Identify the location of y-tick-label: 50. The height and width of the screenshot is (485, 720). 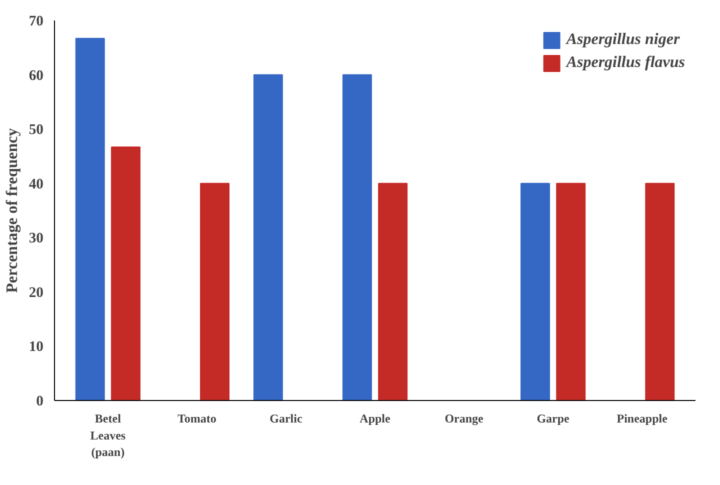
(36, 130).